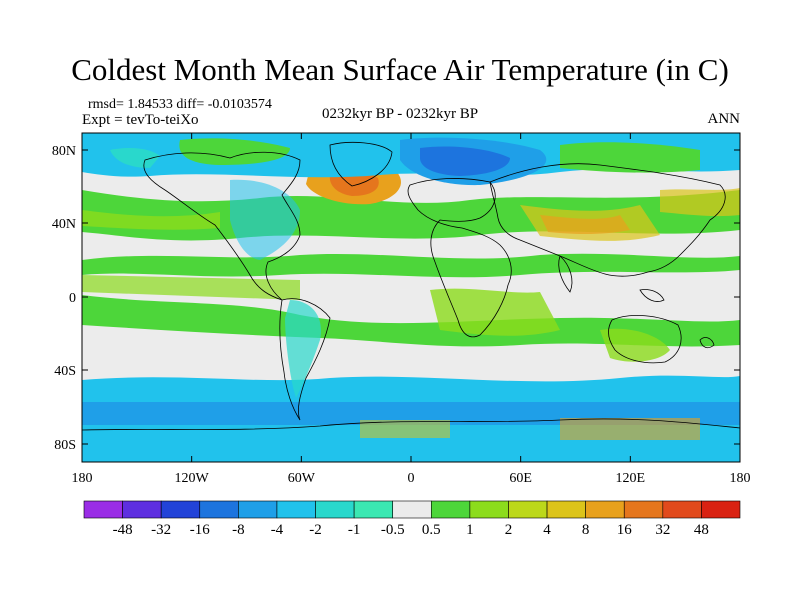  I want to click on lon-tick-label: 60E, so click(520, 478).